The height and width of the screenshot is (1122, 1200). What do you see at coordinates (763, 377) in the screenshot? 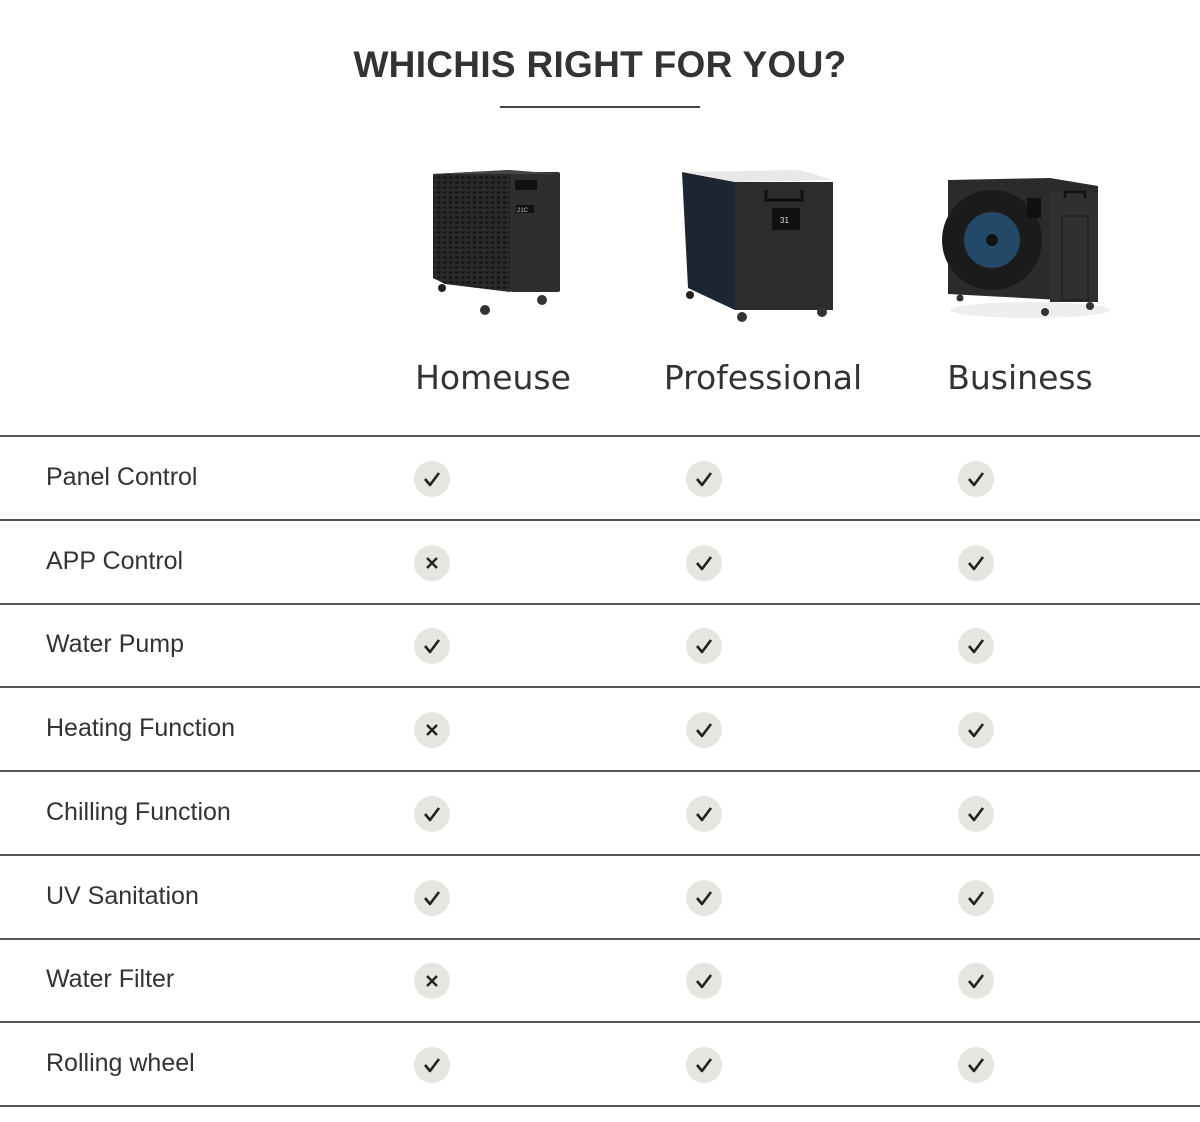
I see `product-name-professional: Professional` at bounding box center [763, 377].